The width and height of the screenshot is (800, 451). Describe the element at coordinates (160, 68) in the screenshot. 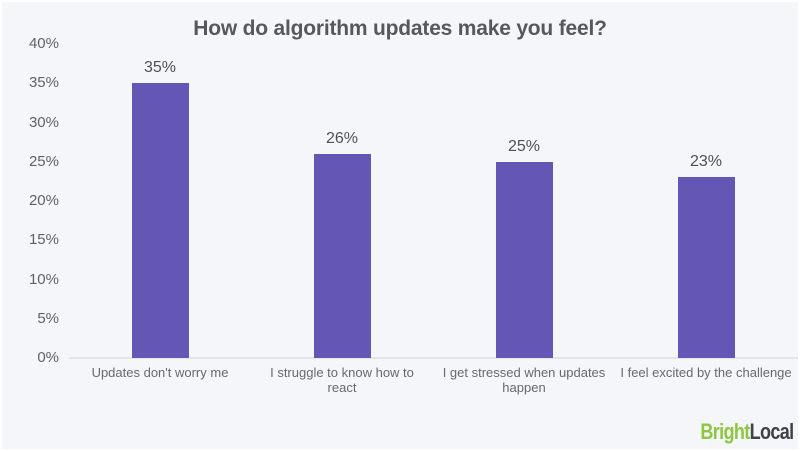

I see `bar-value-label: 35%` at that location.